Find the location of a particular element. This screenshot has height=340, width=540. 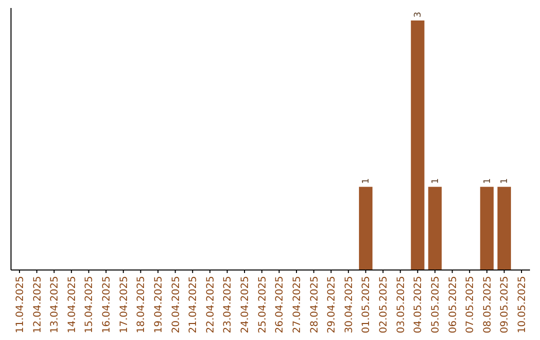

x-tick-label: 15.04.2025 is located at coordinates (90, 305).